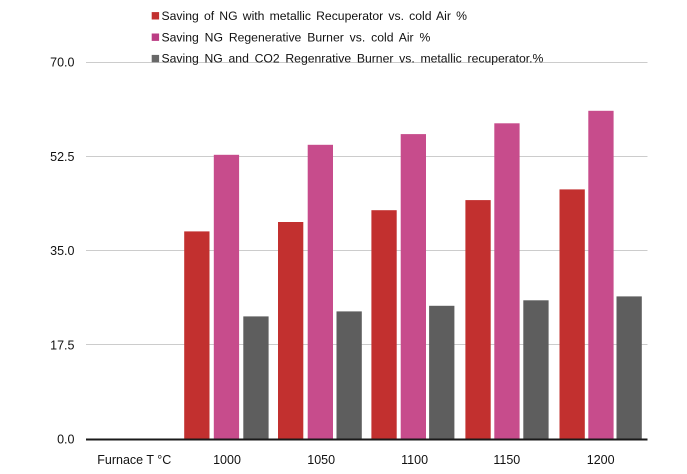 This screenshot has width=687, height=474. Describe the element at coordinates (134, 460) in the screenshot. I see `svg-text: Furnace T °C` at that location.